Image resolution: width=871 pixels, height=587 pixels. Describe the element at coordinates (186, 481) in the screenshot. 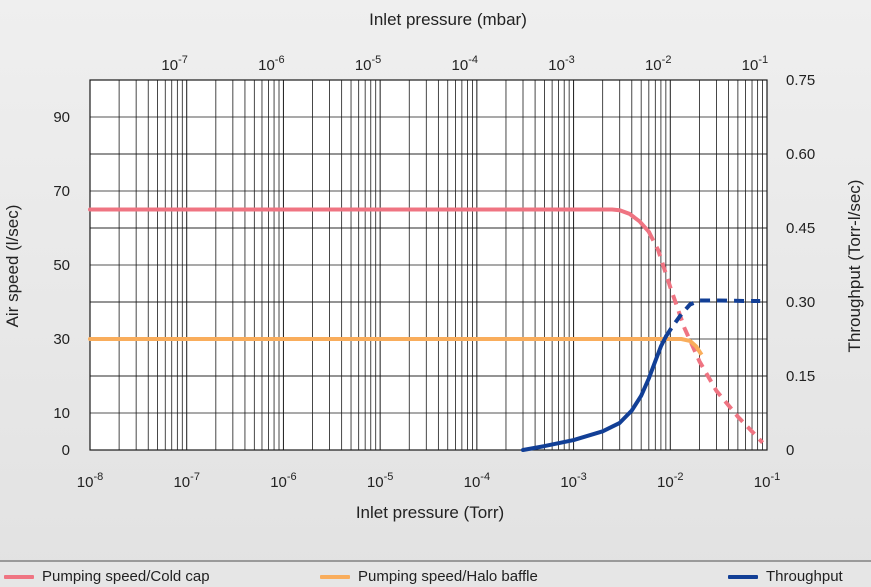

I see `x-tick-label-bottom: 10⁻⁷` at that location.